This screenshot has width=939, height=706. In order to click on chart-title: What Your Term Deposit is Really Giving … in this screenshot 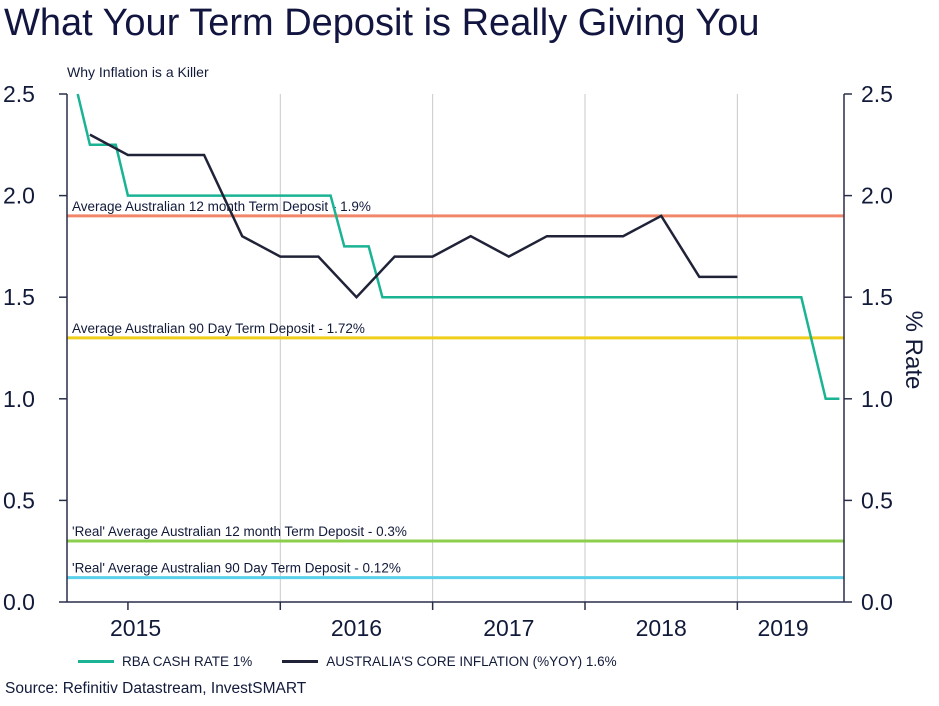, I will do `click(382, 23)`.